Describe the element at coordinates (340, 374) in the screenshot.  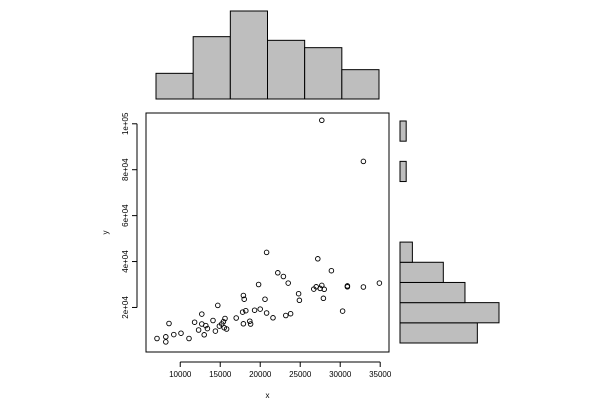
I see `x-tick-label: 30000` at that location.